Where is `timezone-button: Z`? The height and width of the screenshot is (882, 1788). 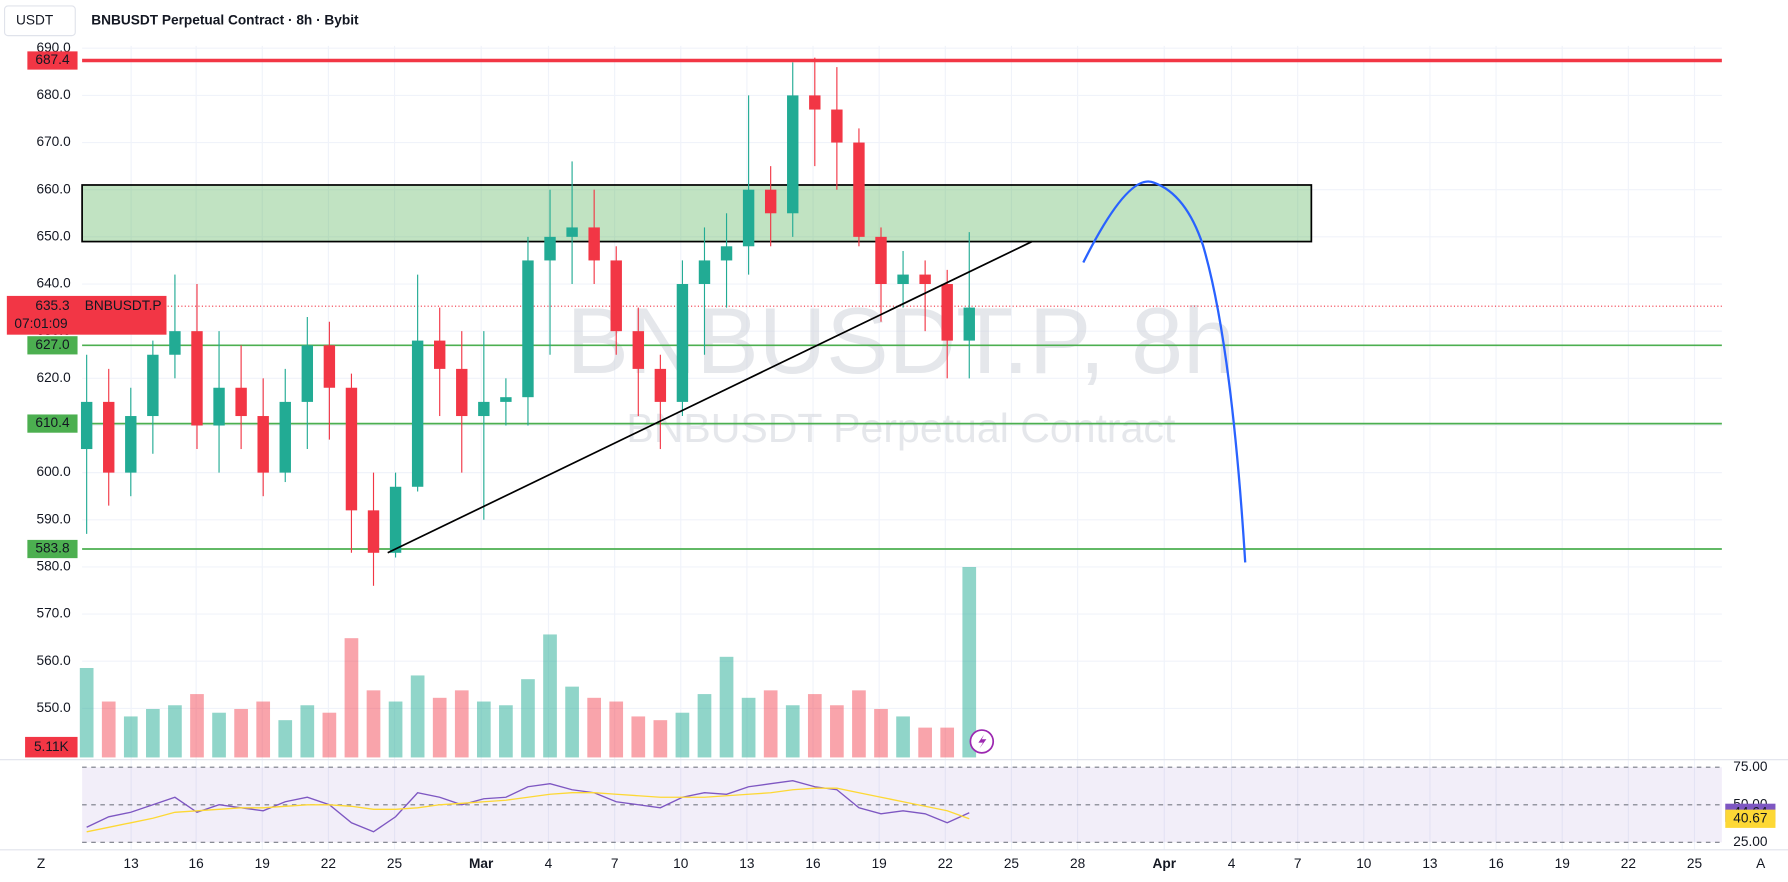
timezone-button: Z is located at coordinates (41, 863).